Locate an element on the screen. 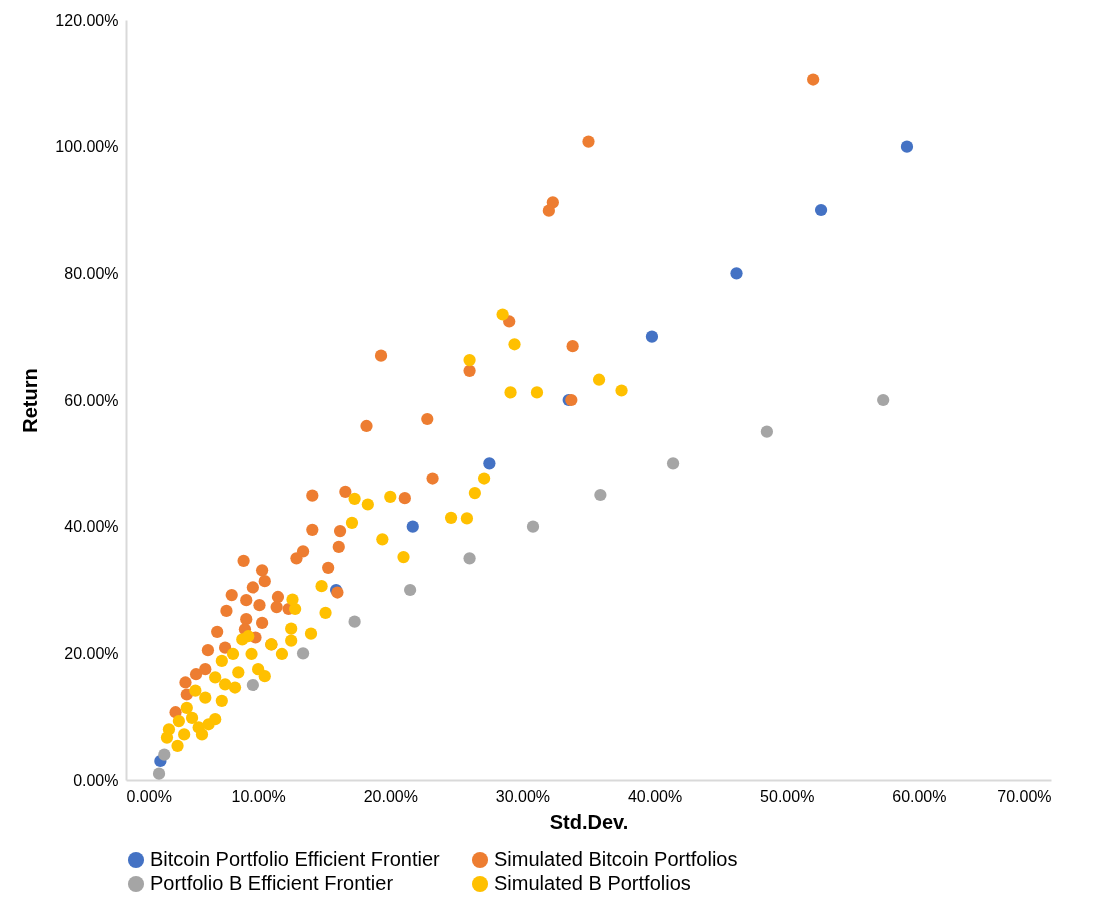 The height and width of the screenshot is (916, 1096). y-axis-title: Return is located at coordinates (30, 400).